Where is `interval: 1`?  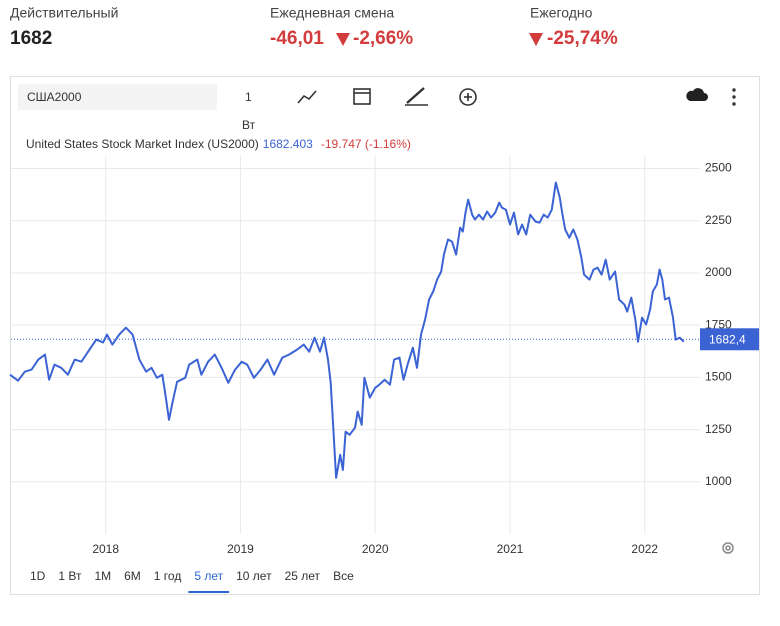 interval: 1 is located at coordinates (248, 97).